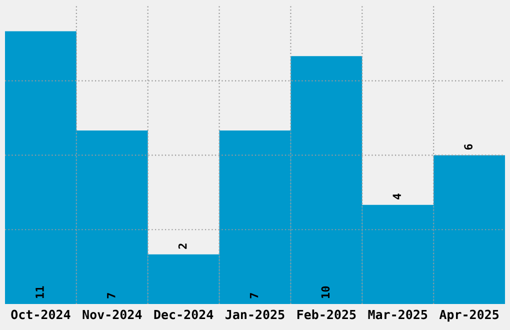  Describe the element at coordinates (40, 292) in the screenshot. I see `data-label: 11` at that location.